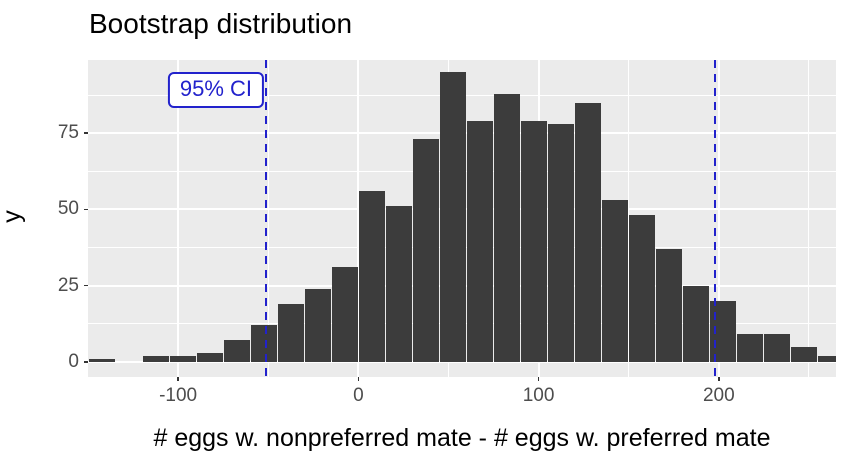 Image resolution: width=844 pixels, height=460 pixels. What do you see at coordinates (221, 23) in the screenshot?
I see `chart-title: Bootstrap distribution` at bounding box center [221, 23].